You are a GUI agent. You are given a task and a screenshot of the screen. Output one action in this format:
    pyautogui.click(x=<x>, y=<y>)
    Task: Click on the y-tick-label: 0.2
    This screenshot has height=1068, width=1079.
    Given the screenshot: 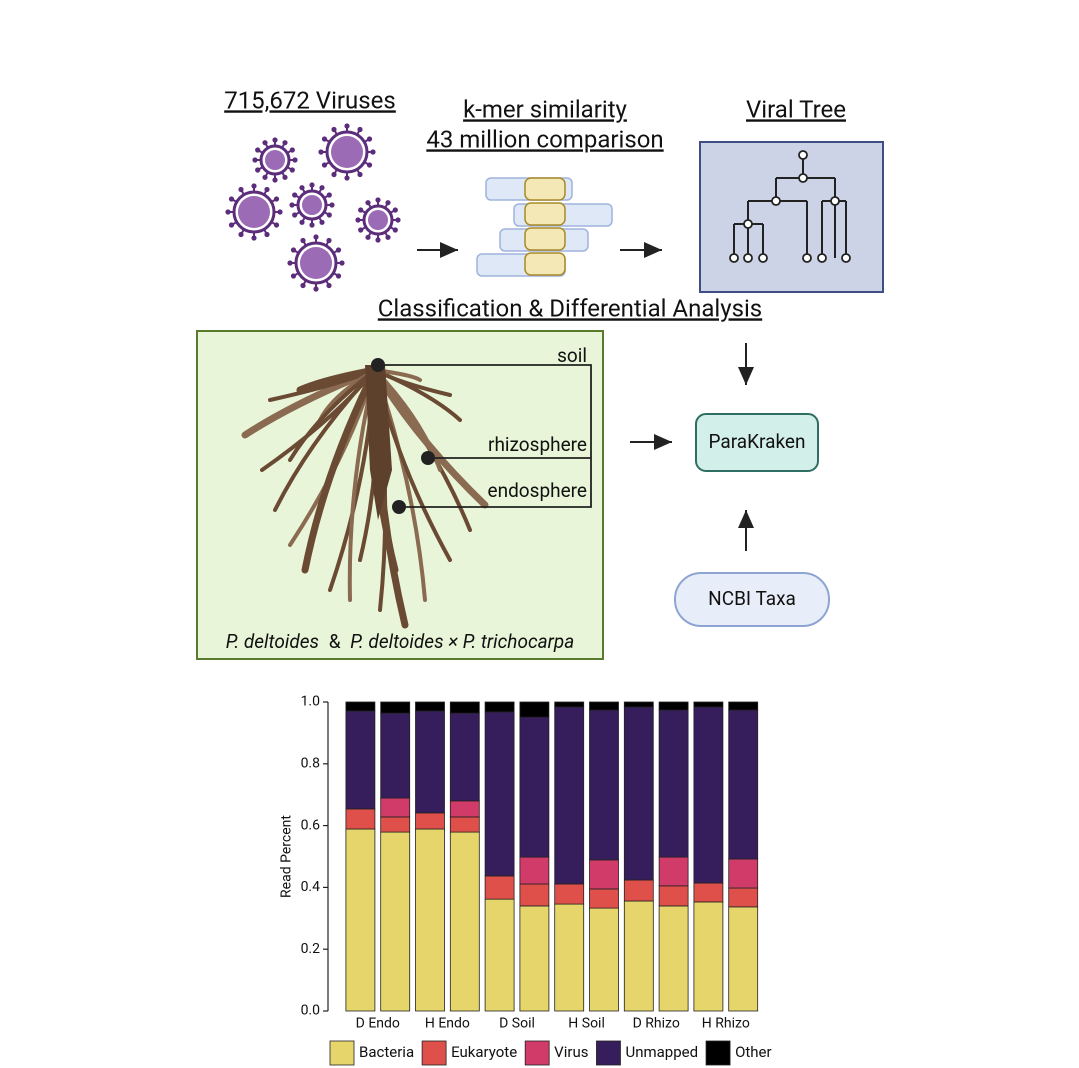 What is the action you would take?
    pyautogui.click(x=311, y=949)
    